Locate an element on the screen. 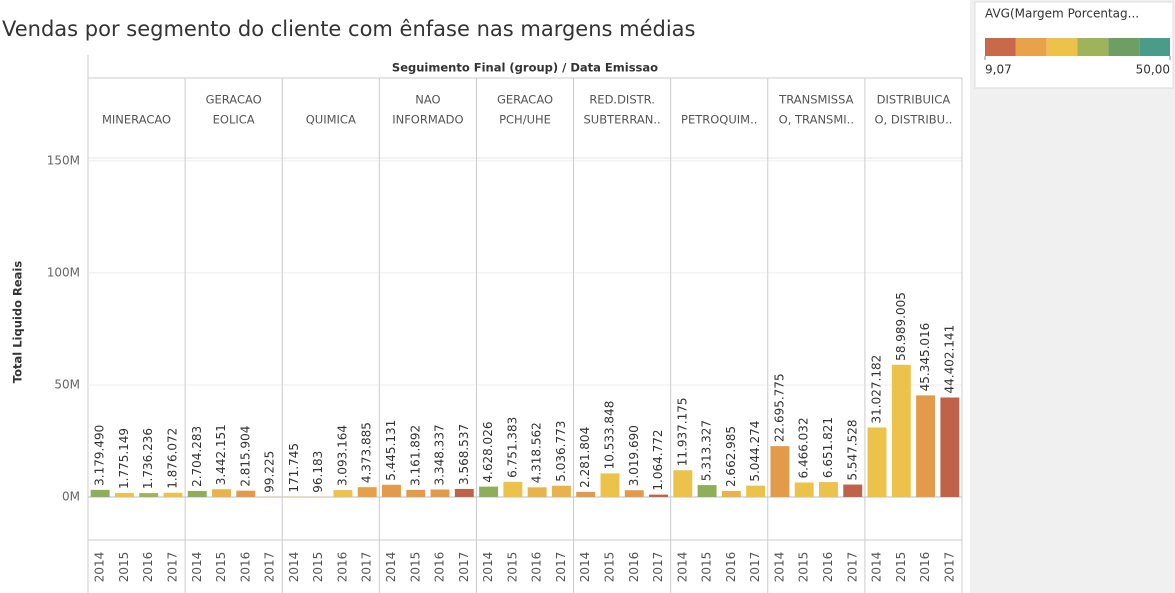 The image size is (1175, 593). value-label: 3.019.690 is located at coordinates (634, 455).